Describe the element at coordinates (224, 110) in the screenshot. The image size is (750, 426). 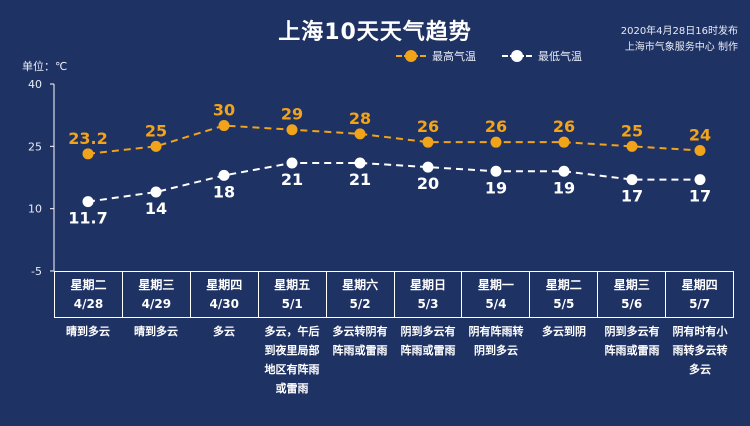
I see `data-label-high: 30` at that location.